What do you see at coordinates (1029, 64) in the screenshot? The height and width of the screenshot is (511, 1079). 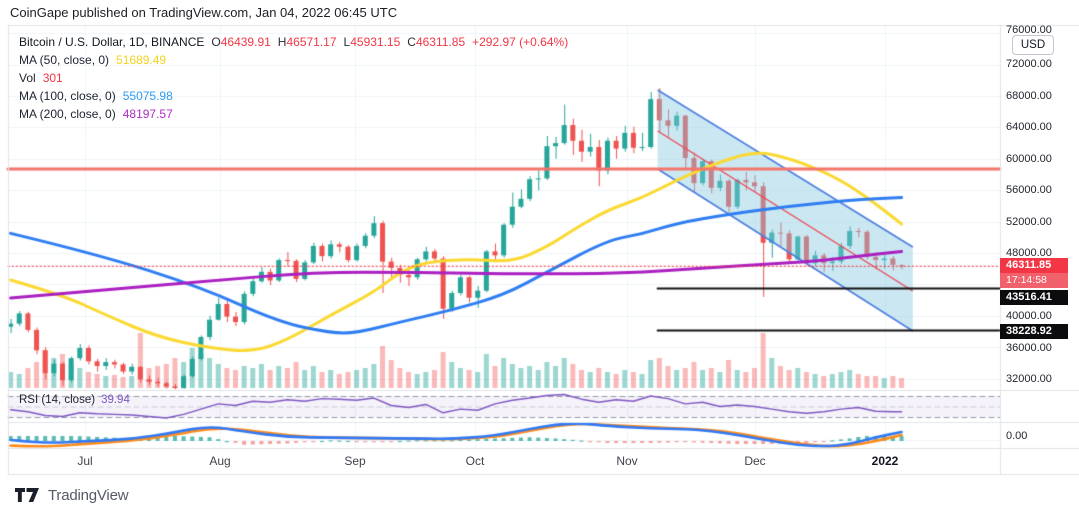 I see `price-tick: 72000.00` at bounding box center [1029, 64].